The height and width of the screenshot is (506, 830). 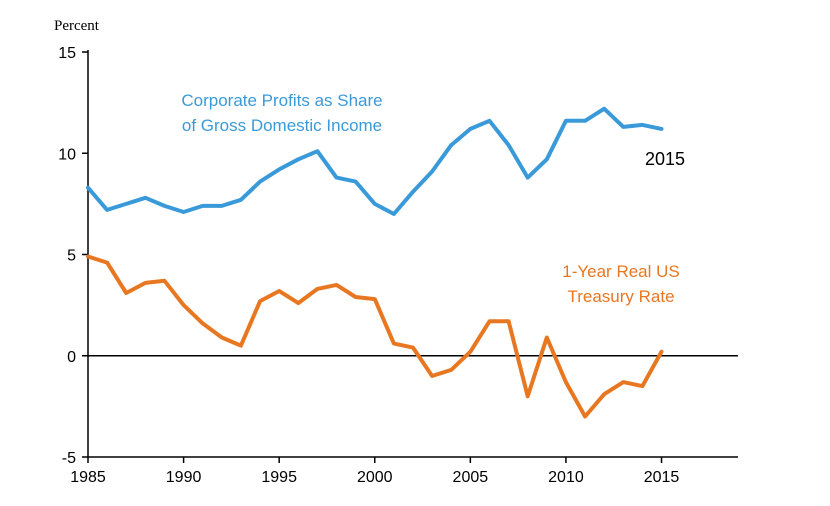 I want to click on x-tick-label: 2005, so click(x=471, y=477).